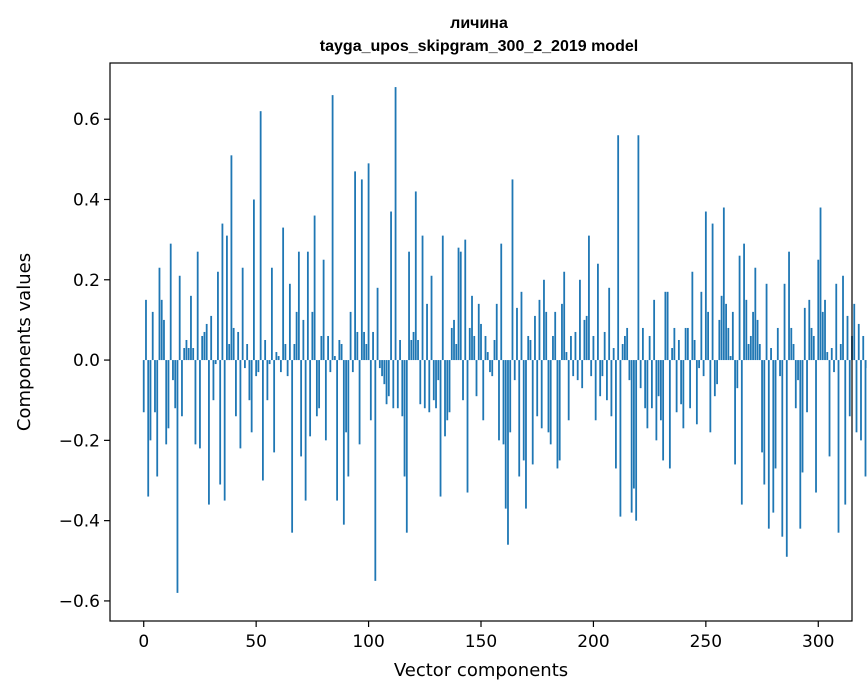  Describe the element at coordinates (86, 120) in the screenshot. I see `y-tick-label: 0.6` at that location.